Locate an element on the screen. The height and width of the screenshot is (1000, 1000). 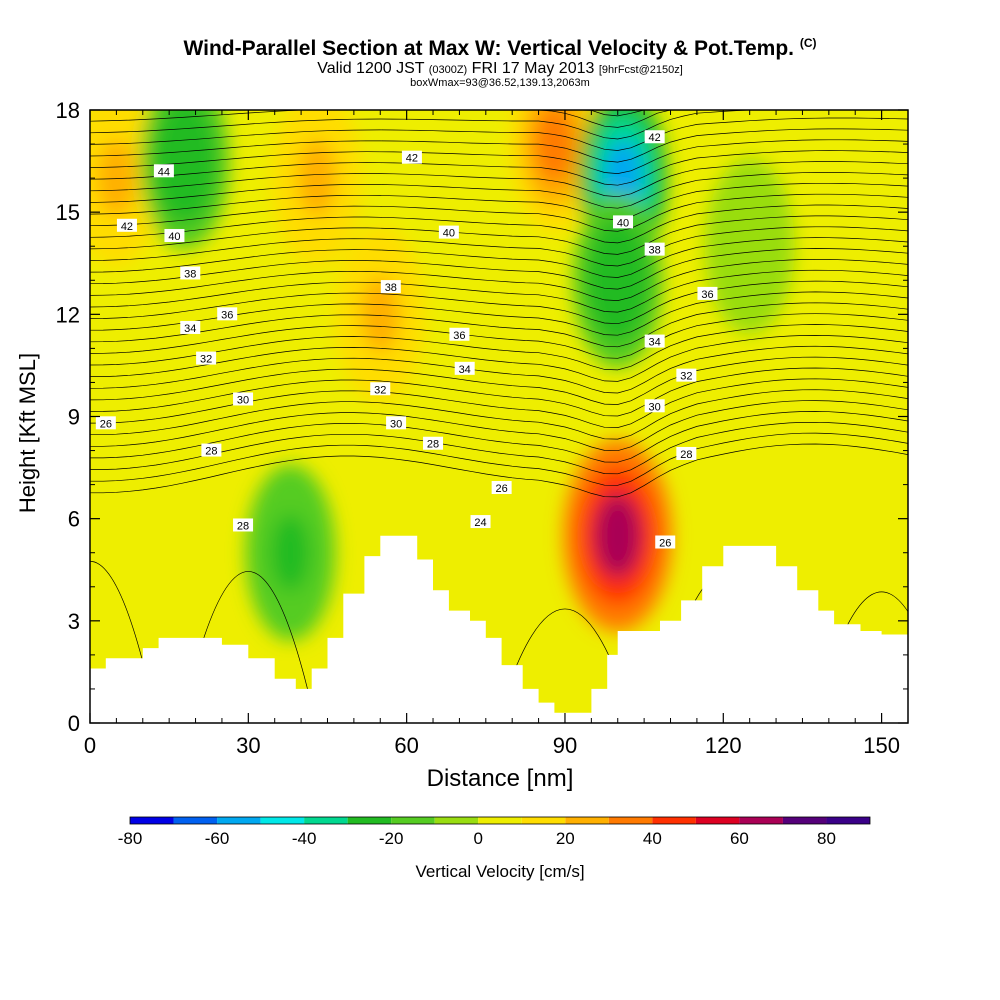
colorbar-tick-label: 60 is located at coordinates (739, 838).